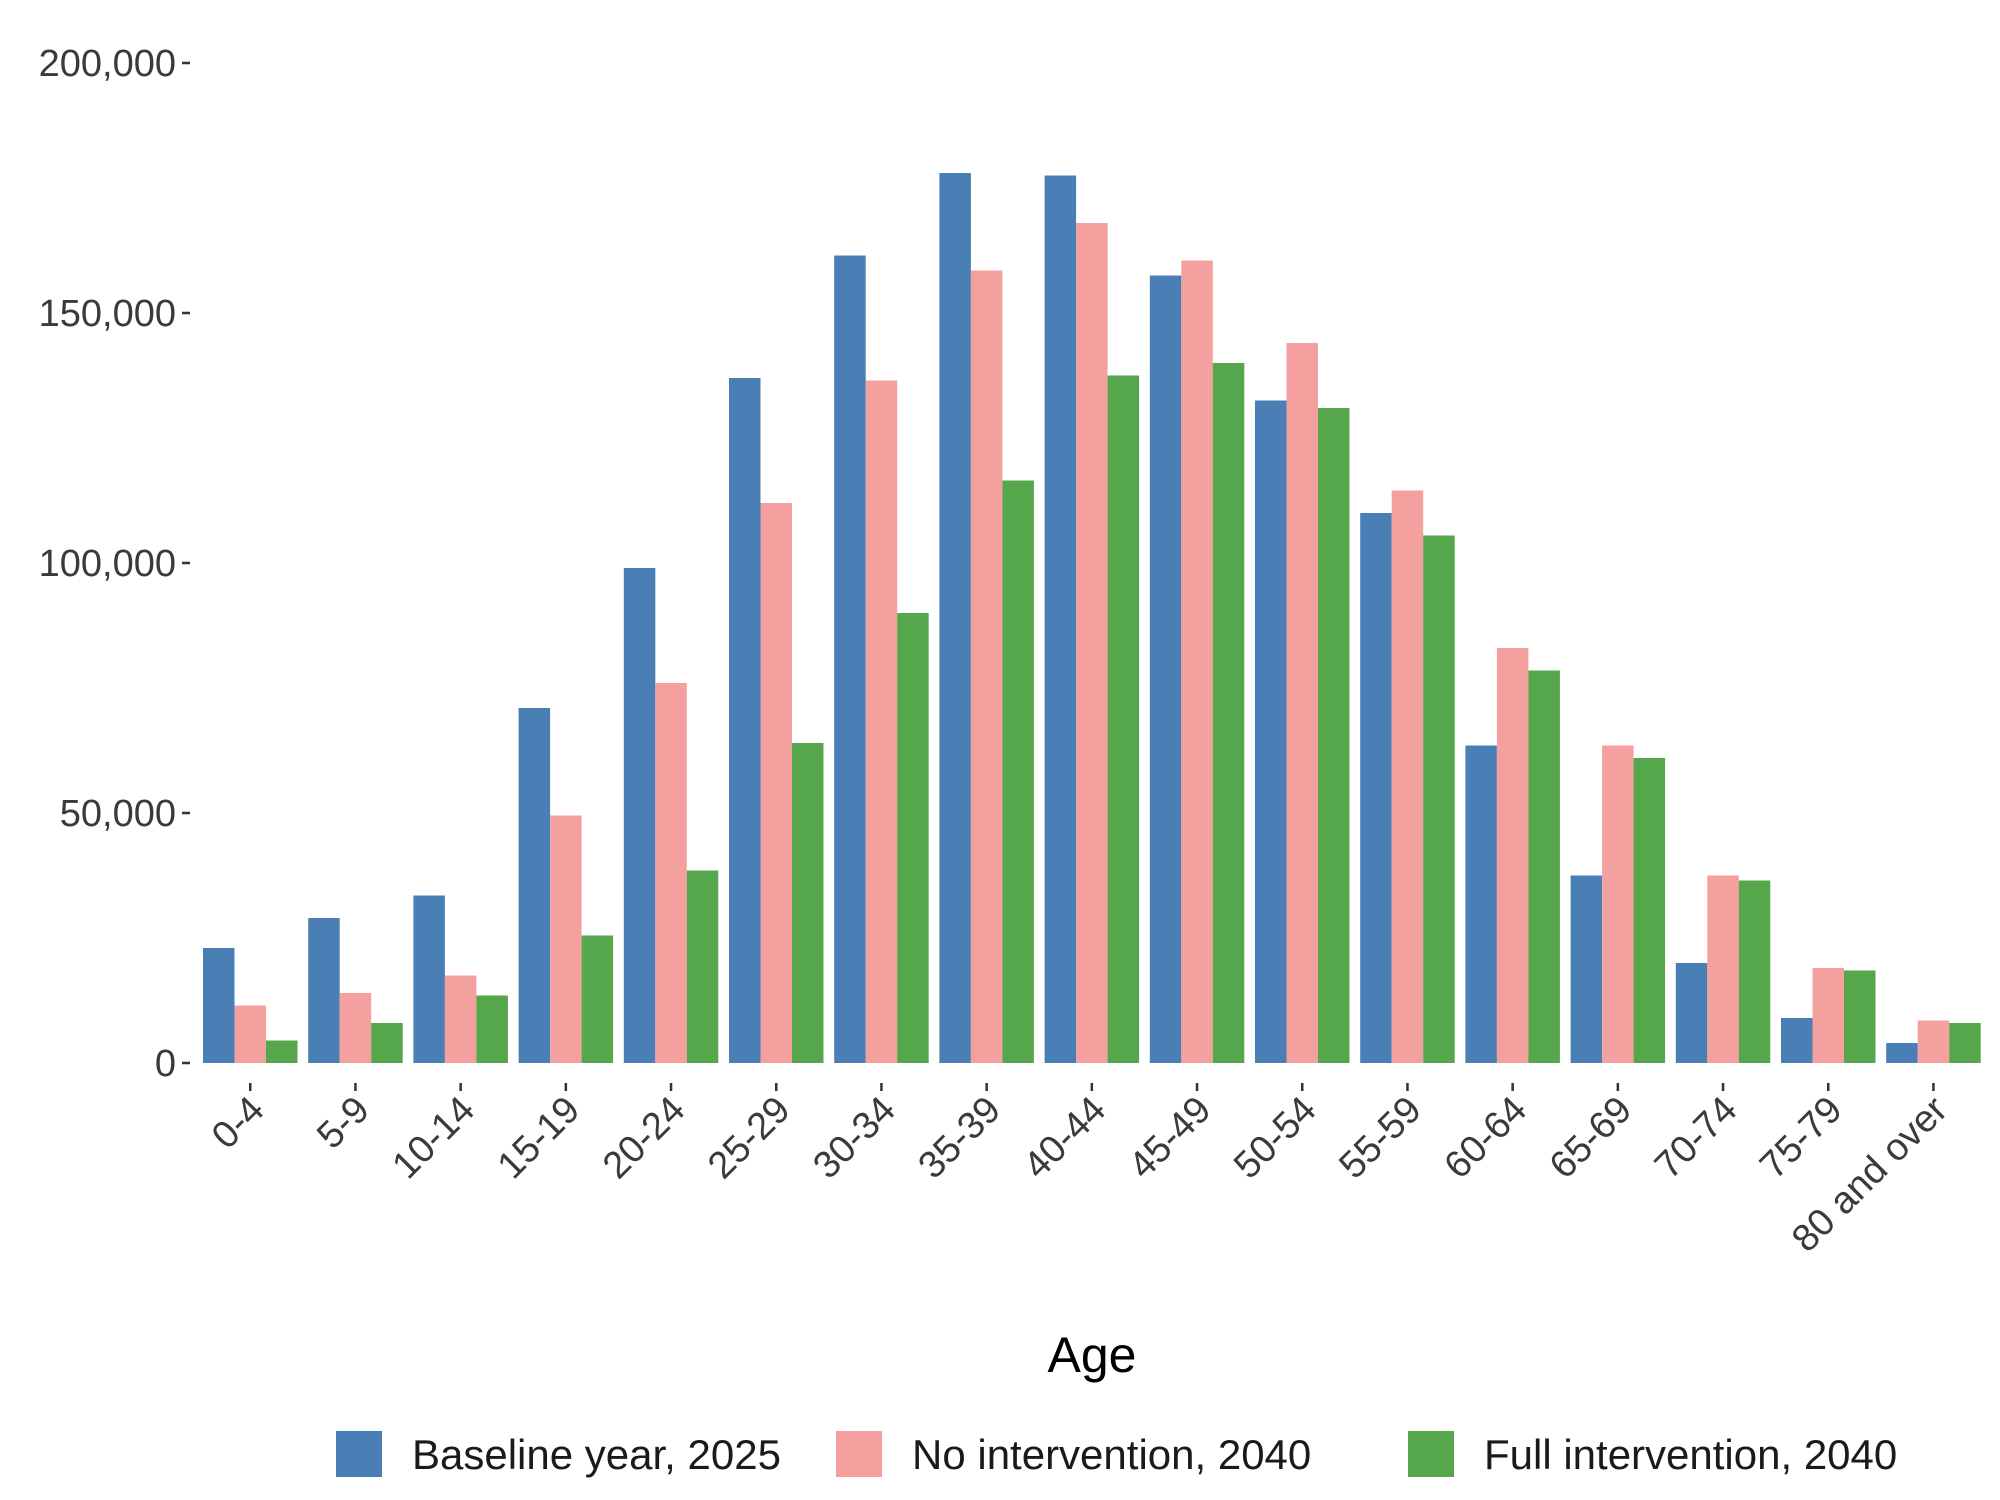 The width and height of the screenshot is (2000, 1500). What do you see at coordinates (1111, 1454) in the screenshot?
I see `legend-label-2: No intervention, 2040` at bounding box center [1111, 1454].